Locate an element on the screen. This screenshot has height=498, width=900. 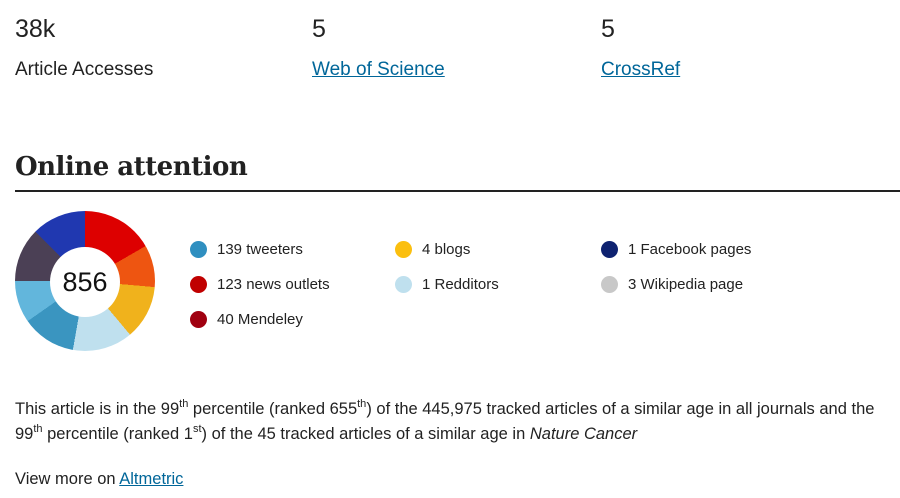
legend-item: 4 blogs is located at coordinates (432, 249).